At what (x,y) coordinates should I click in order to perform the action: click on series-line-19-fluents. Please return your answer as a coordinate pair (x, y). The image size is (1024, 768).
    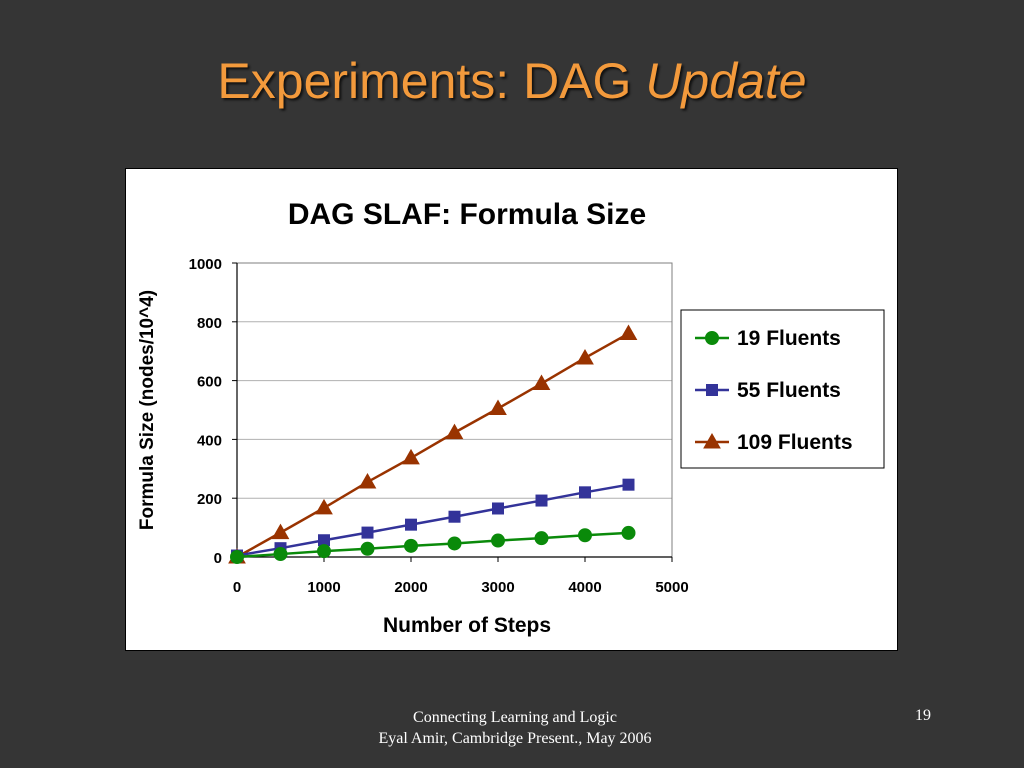
    Looking at the image, I should click on (432, 545).